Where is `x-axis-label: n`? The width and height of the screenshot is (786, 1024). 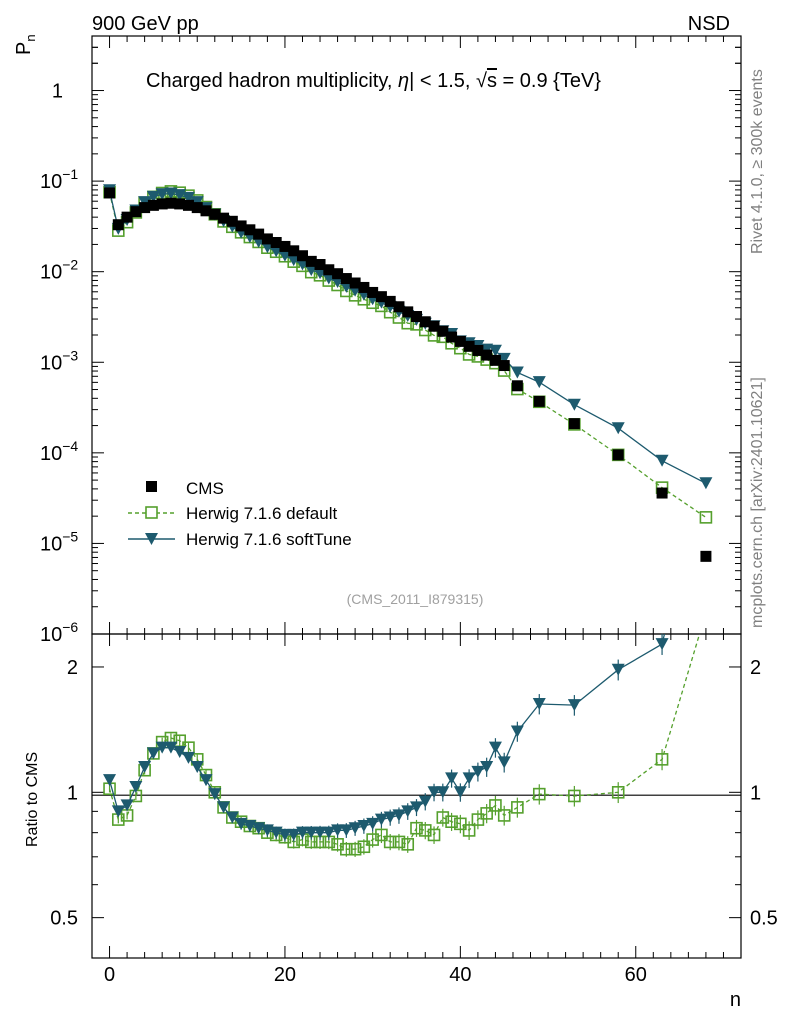 x-axis-label: n is located at coordinates (735, 1000).